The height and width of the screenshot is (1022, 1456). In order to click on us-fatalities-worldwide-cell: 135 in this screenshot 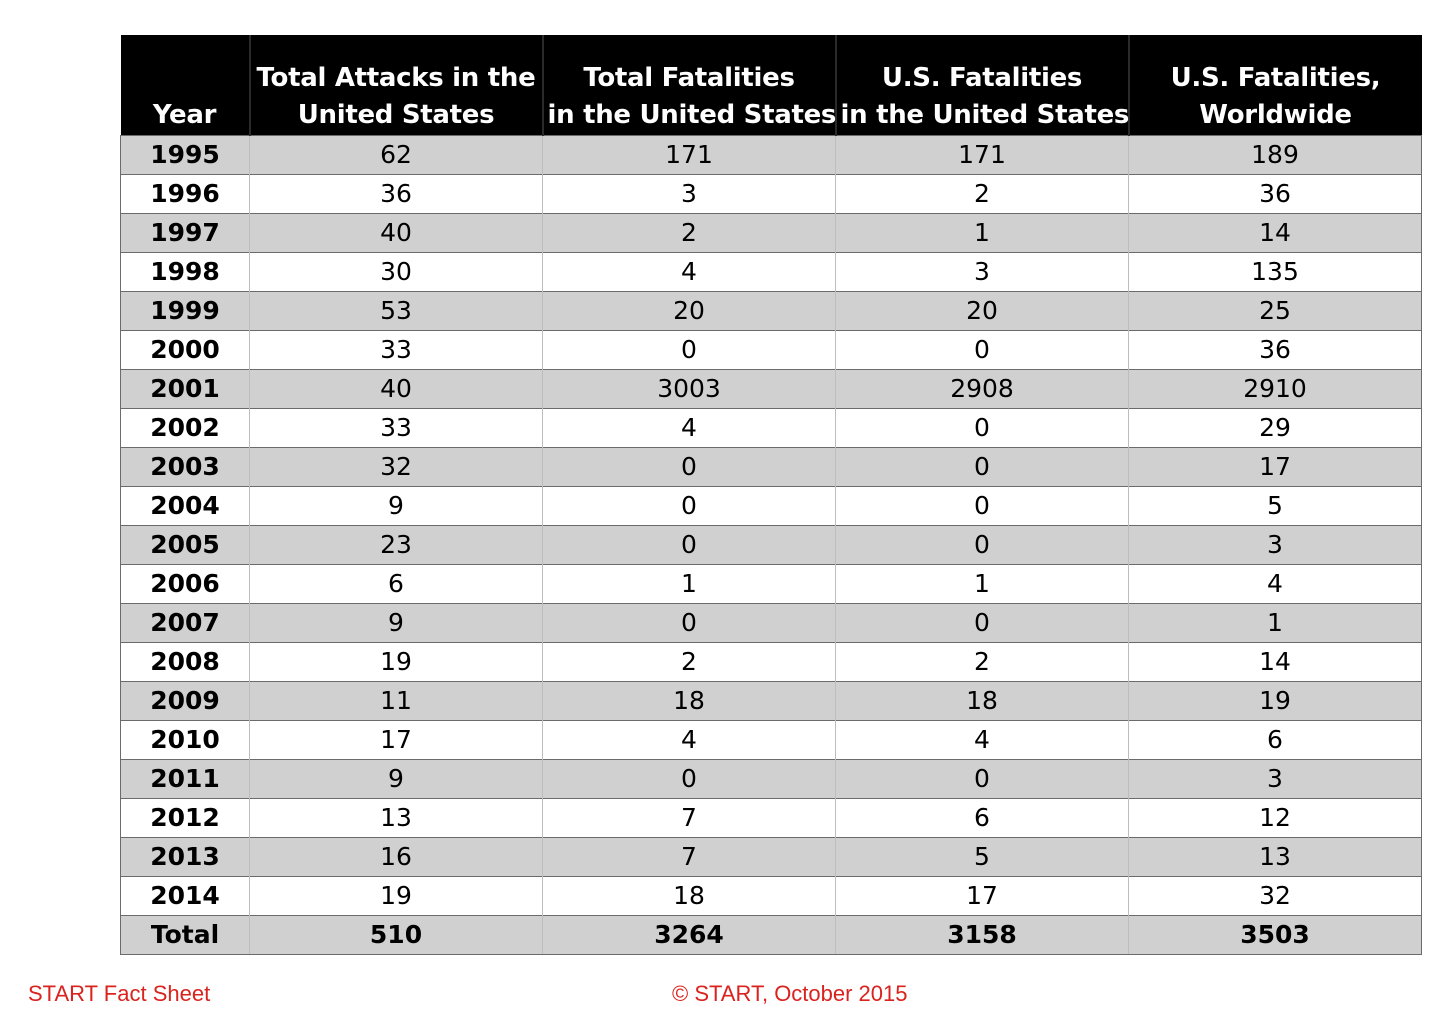, I will do `click(1275, 271)`.